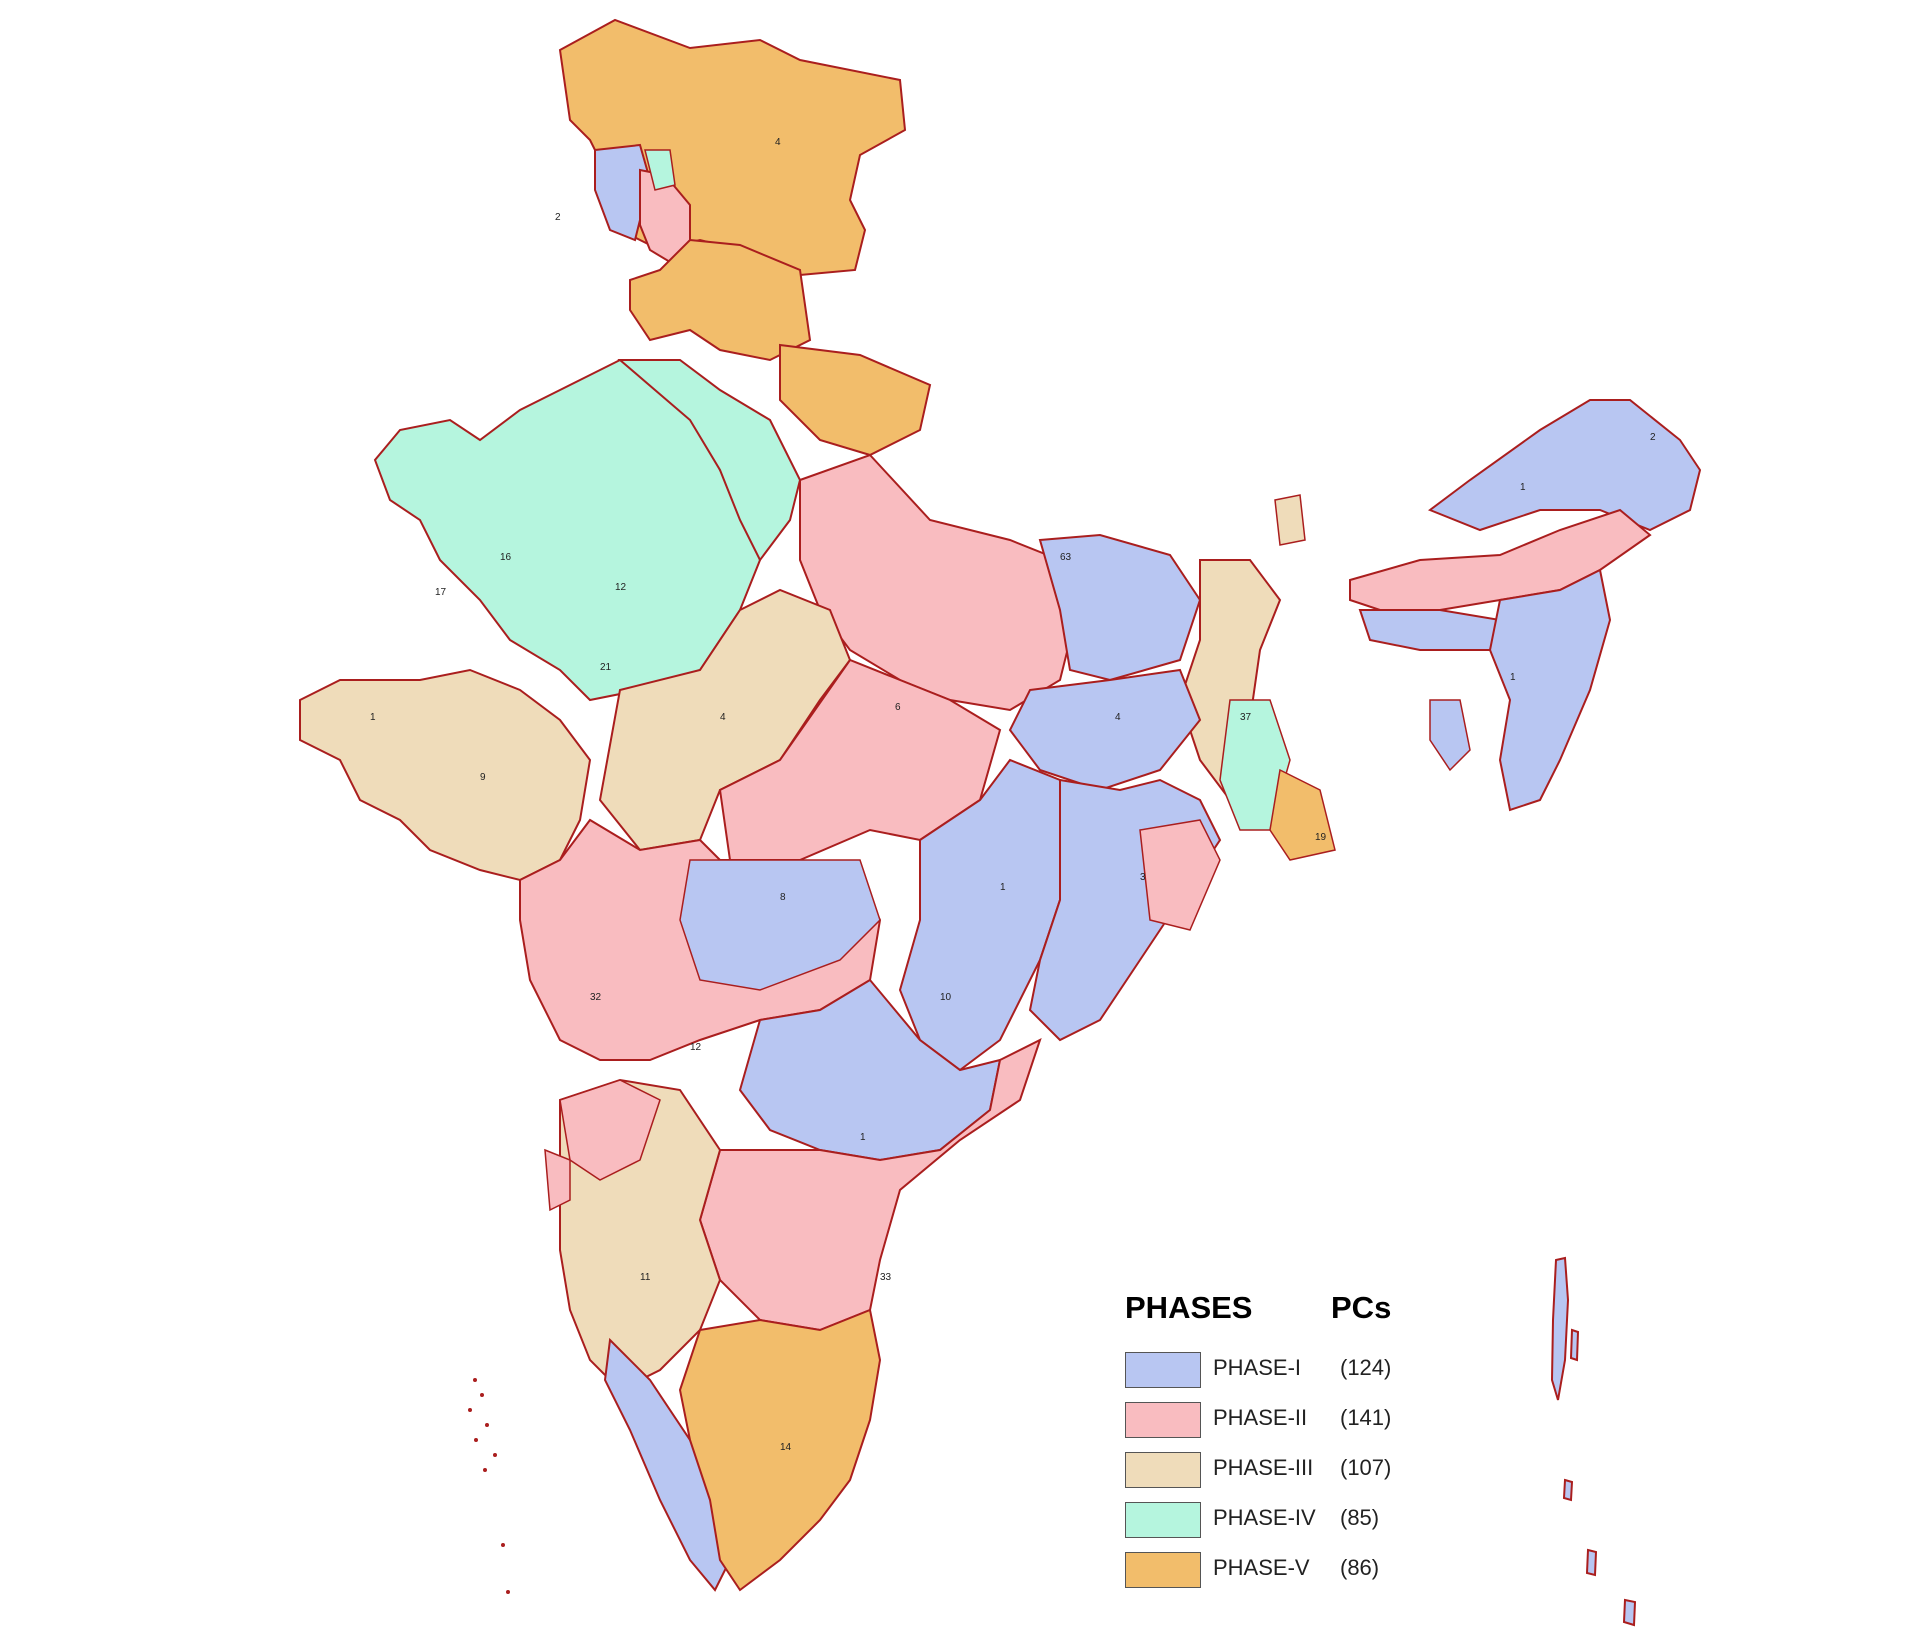 The width and height of the screenshot is (1920, 1636). What do you see at coordinates (1430, 630) in the screenshot?
I see `region-meghalaya` at bounding box center [1430, 630].